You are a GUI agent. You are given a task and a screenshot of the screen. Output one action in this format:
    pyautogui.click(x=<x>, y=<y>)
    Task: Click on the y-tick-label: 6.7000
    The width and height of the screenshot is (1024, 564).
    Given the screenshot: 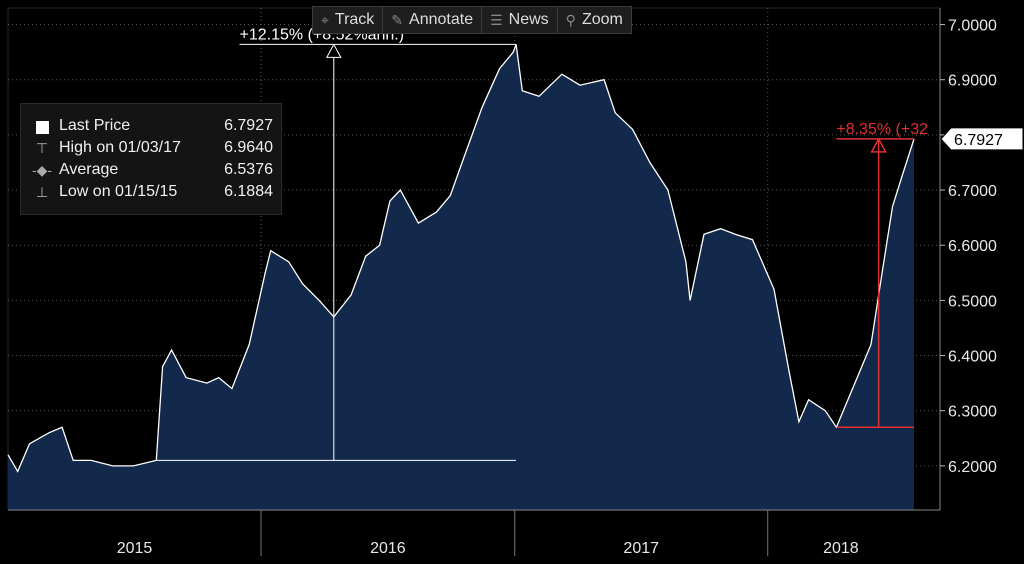 What is the action you would take?
    pyautogui.click(x=972, y=191)
    